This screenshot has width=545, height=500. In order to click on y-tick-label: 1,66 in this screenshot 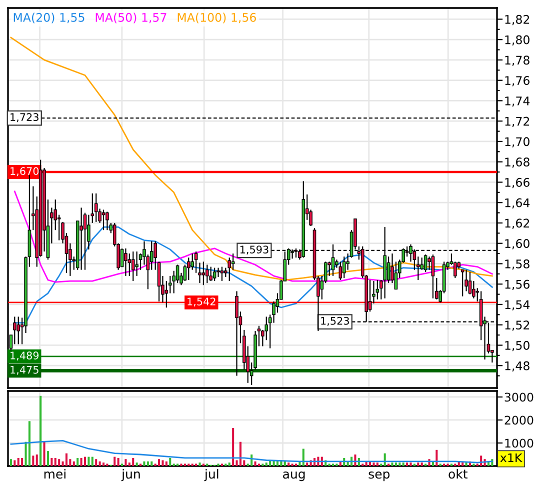, I will do `click(517, 183)`.